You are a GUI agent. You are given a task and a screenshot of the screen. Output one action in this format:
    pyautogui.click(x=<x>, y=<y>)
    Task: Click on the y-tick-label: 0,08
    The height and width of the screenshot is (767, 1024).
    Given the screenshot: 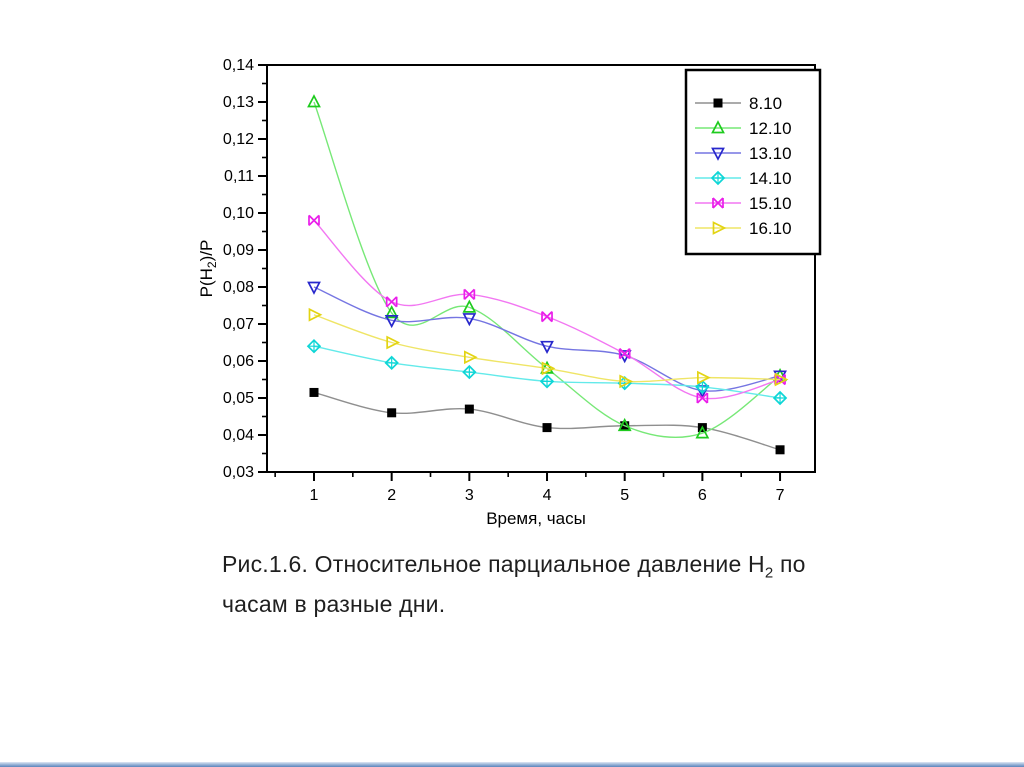 What is the action you would take?
    pyautogui.click(x=238, y=287)
    